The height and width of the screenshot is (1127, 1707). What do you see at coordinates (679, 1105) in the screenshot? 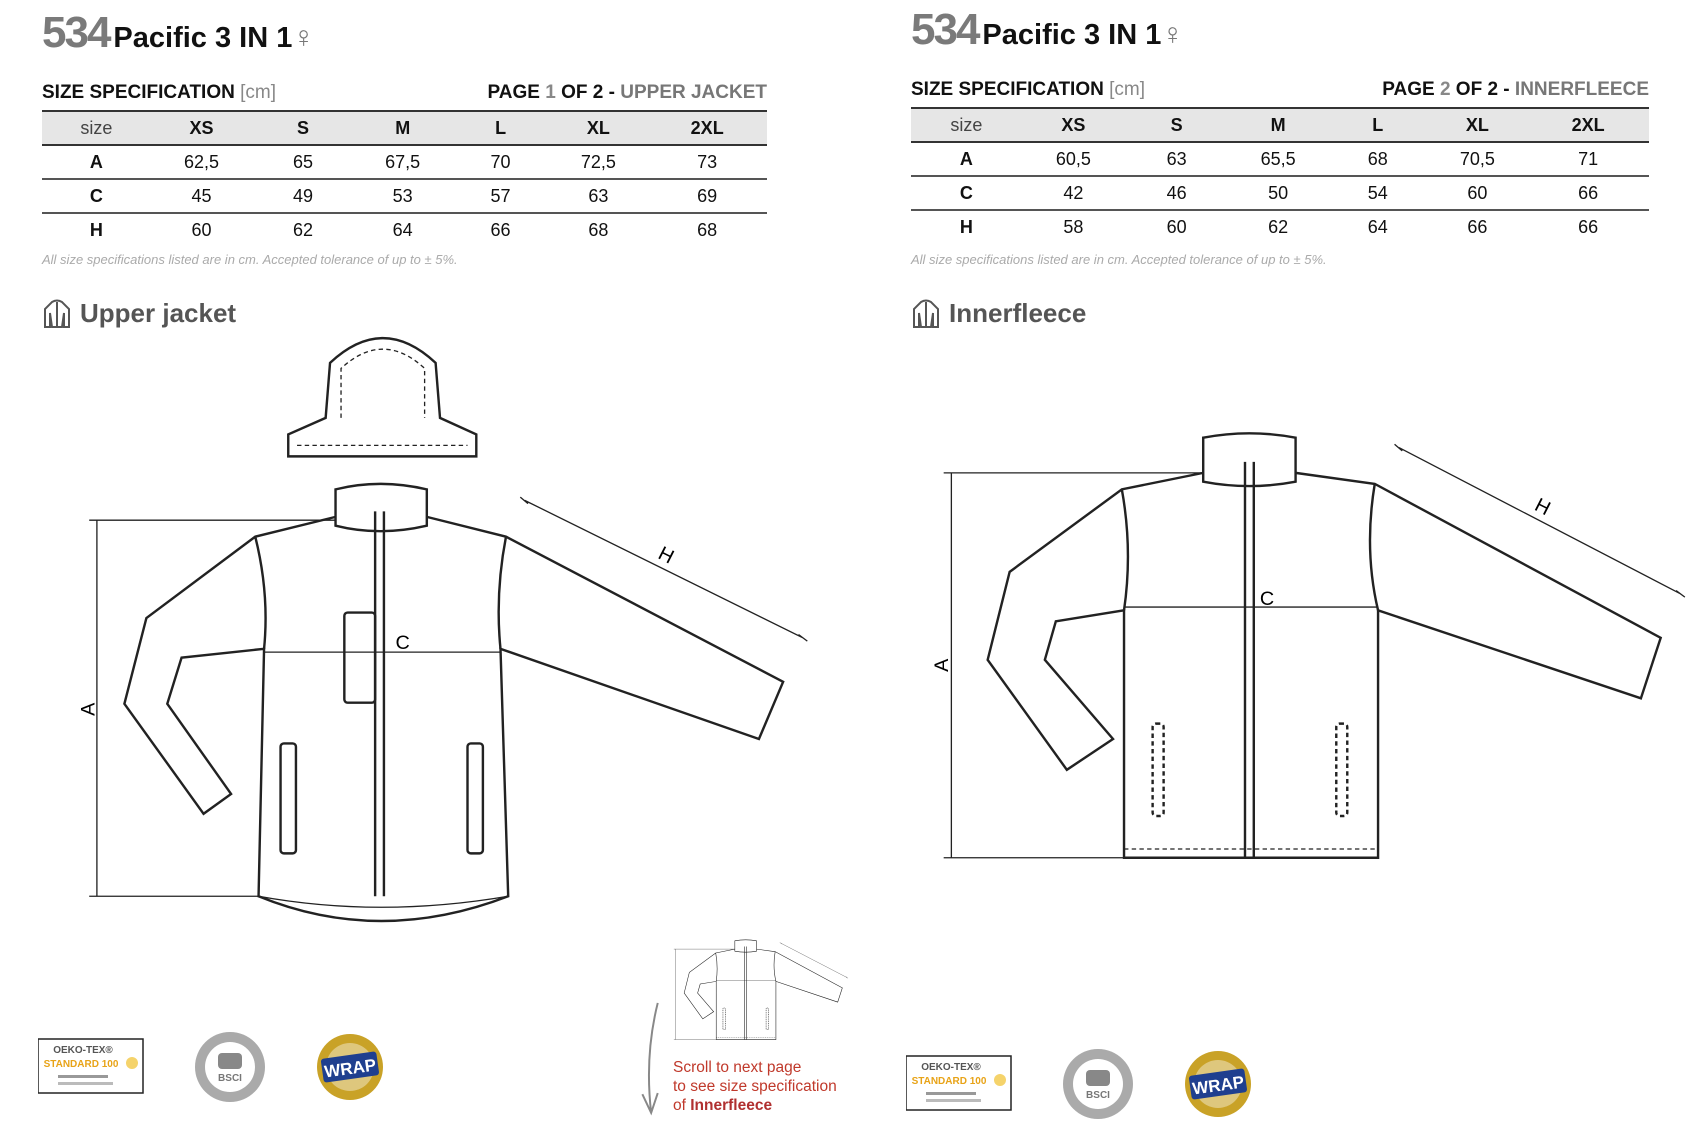
I see `scroll-hint-line: of` at bounding box center [679, 1105].